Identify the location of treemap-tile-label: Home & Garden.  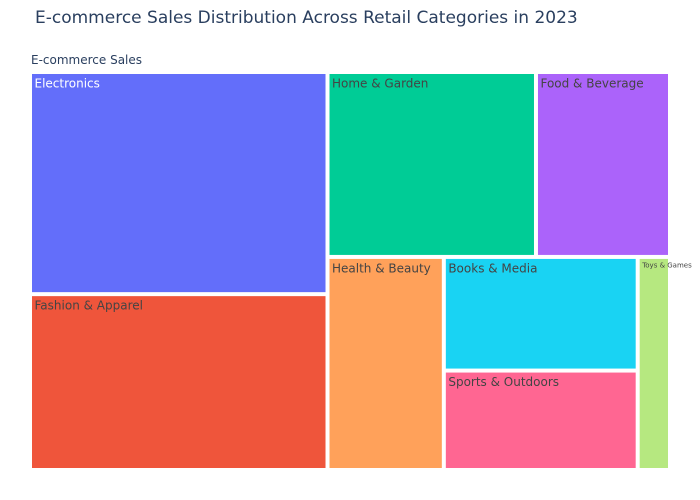
(380, 84).